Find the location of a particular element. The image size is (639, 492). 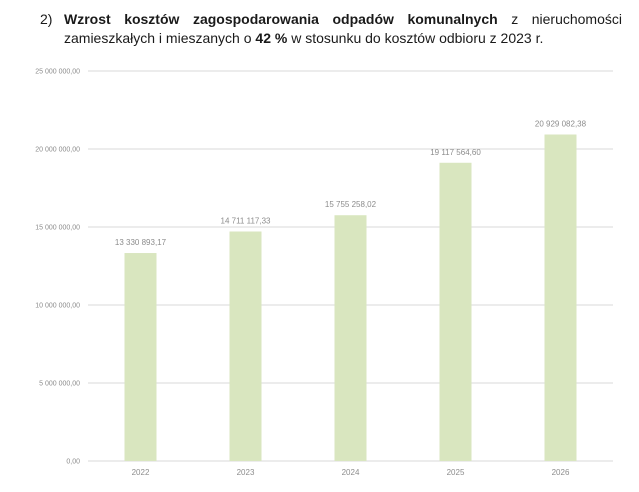

heading-word: komunalnych is located at coordinates (452, 19).